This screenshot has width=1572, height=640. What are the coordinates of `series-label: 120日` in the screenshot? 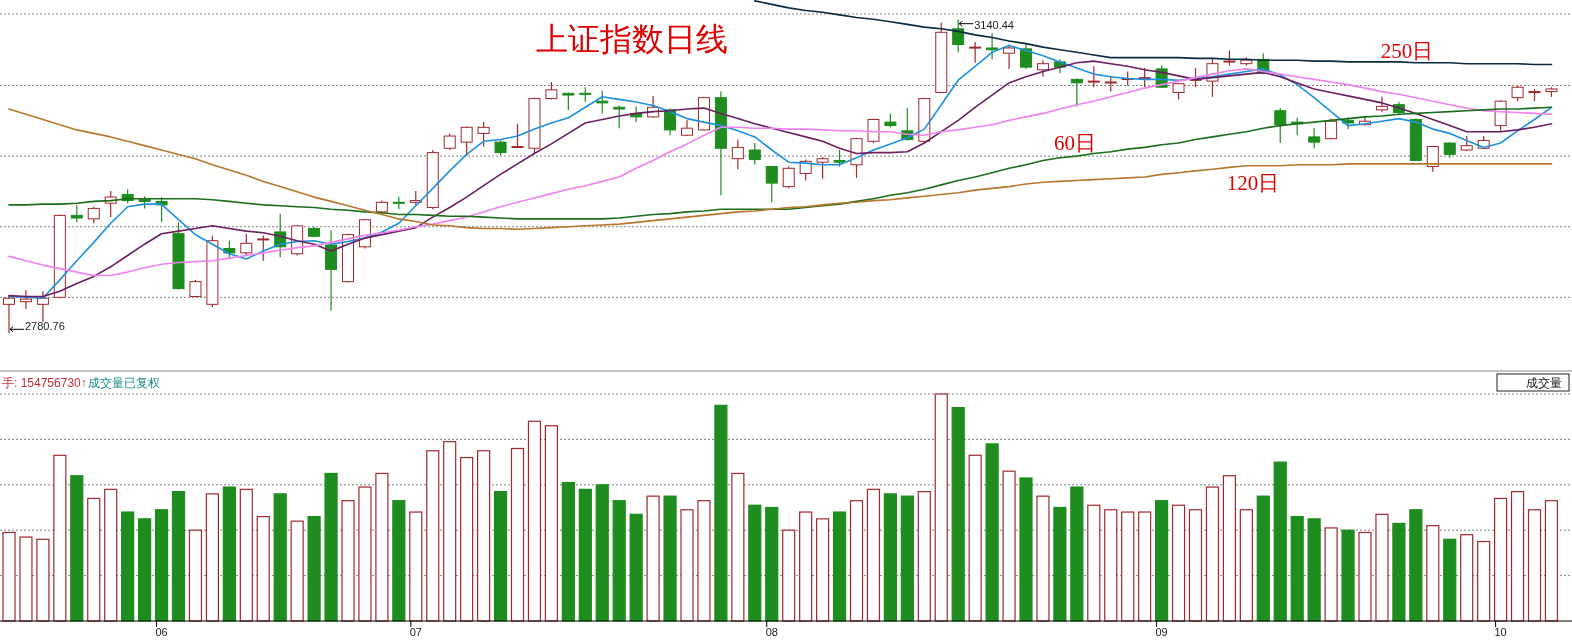 It's located at (1253, 183).